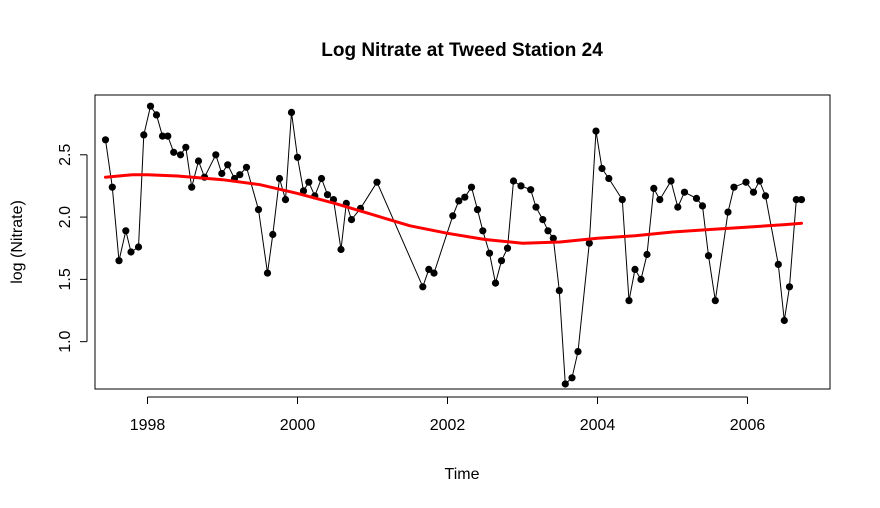  I want to click on x-tick-label: 2004, so click(598, 425).